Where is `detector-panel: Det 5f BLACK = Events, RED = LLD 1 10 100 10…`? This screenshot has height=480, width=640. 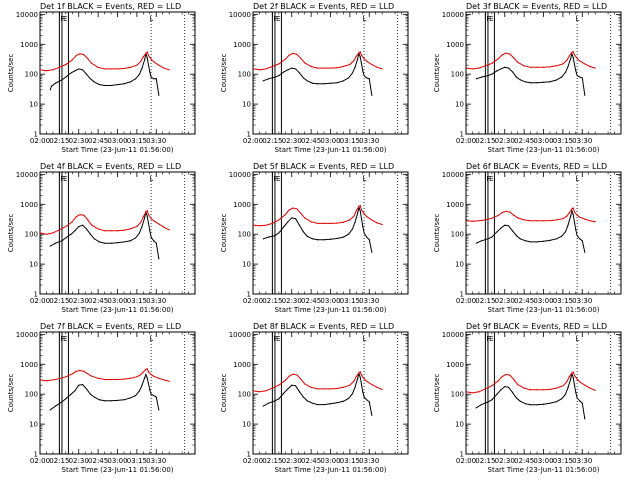 detector-panel: Det 5f BLACK = Events, RED = LLD 1 10 100 10… is located at coordinates (314, 238).